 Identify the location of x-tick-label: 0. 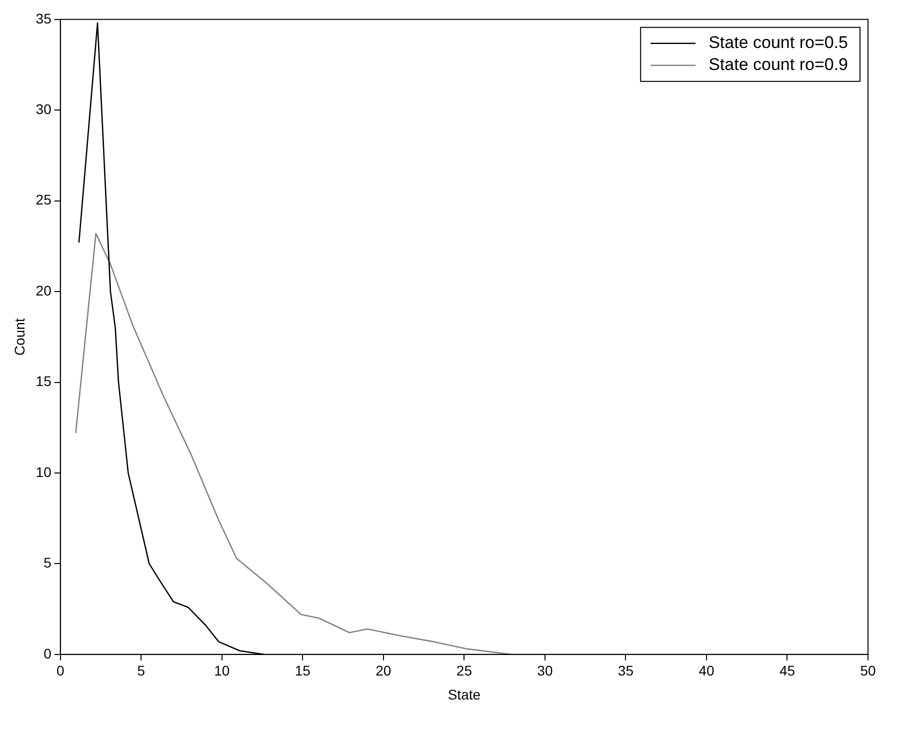
(60, 670).